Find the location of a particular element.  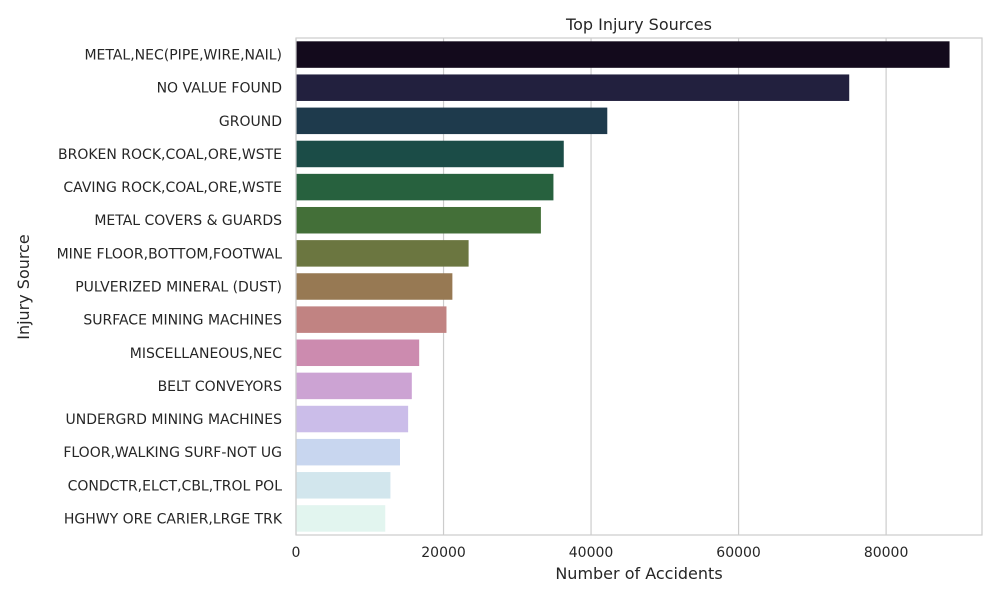

x-axis-title: Number of Accidents is located at coordinates (638, 573).